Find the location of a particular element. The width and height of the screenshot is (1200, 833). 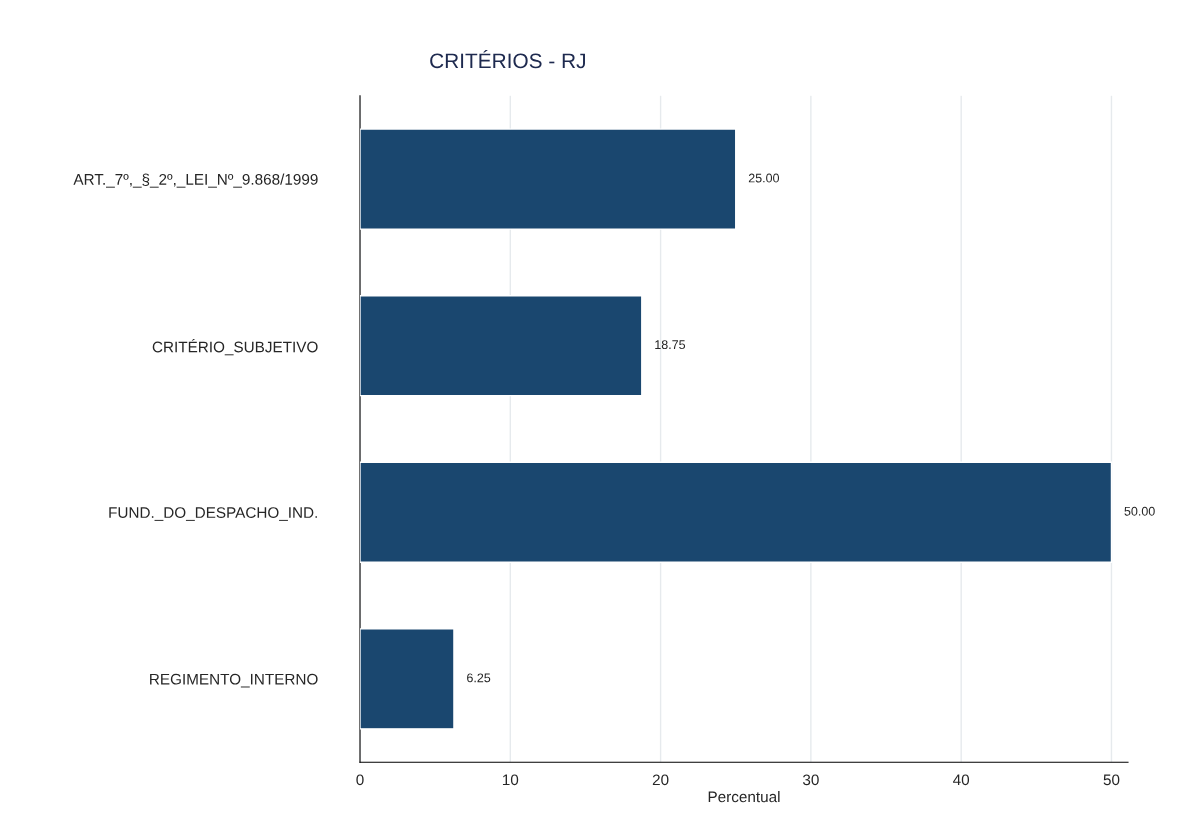

x-tick-label: 0 is located at coordinates (360, 780).